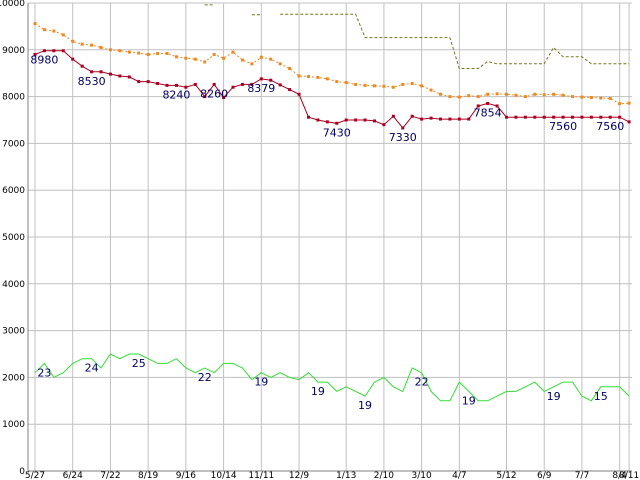 Image resolution: width=640 pixels, height=480 pixels. What do you see at coordinates (337, 132) in the screenshot?
I see `price-data-label: 7430` at bounding box center [337, 132].